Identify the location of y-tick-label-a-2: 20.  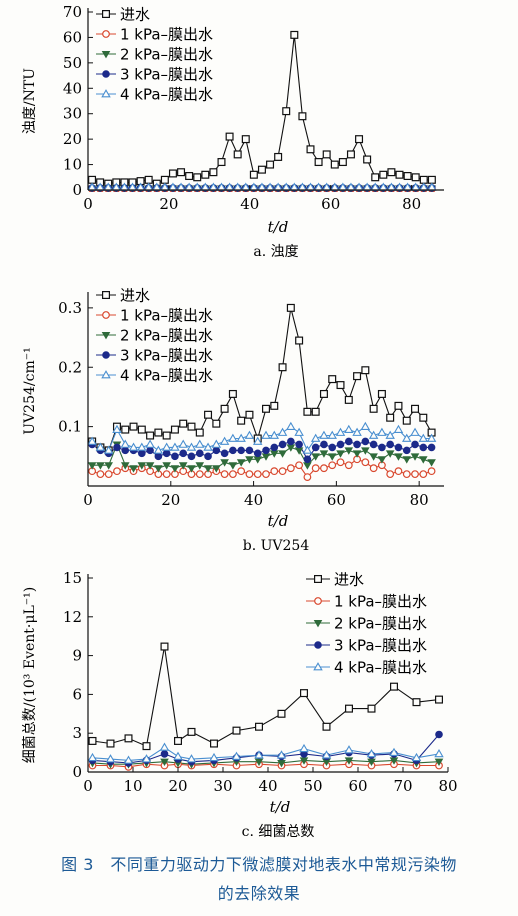
(72, 139).